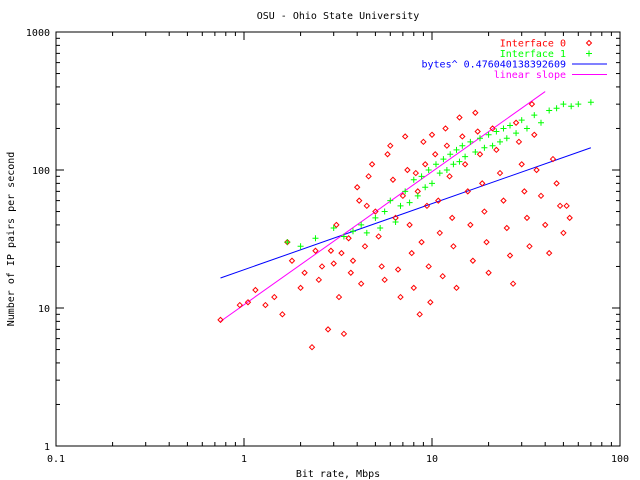 The width and height of the screenshot is (640, 480). What do you see at coordinates (530, 75) in the screenshot?
I see `legend-label: linear slope` at bounding box center [530, 75].